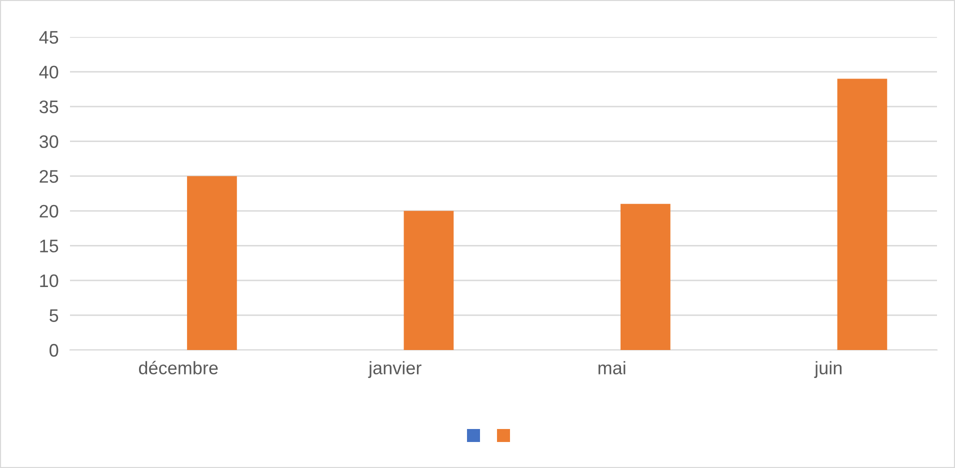 The height and width of the screenshot is (468, 955). I want to click on y-tick-label: 40, so click(48, 72).